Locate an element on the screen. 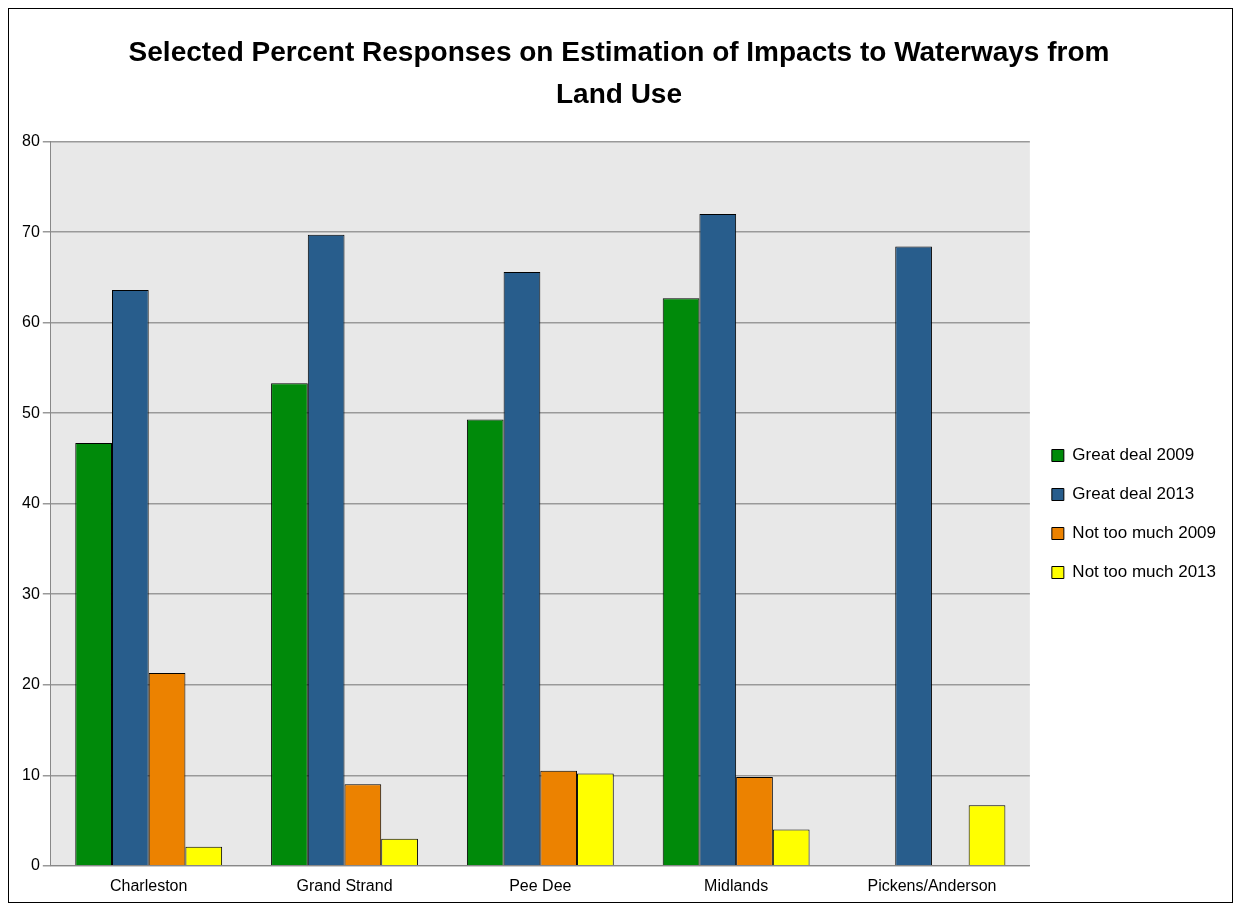 The width and height of the screenshot is (1243, 905). x-tick-label: Charleston is located at coordinates (149, 885).